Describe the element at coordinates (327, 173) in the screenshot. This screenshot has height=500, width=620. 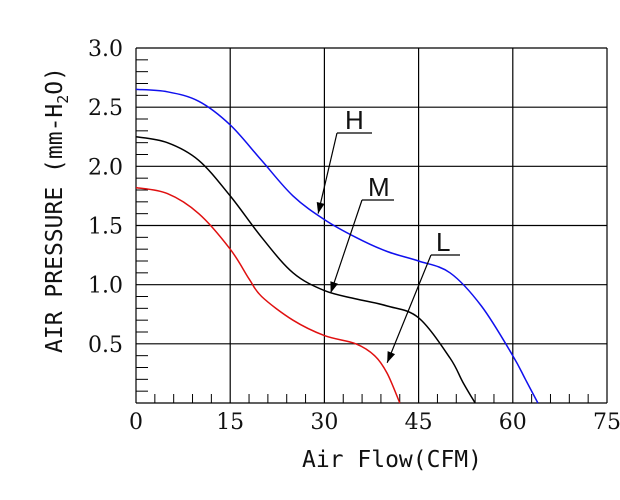
I see `leader-line-h` at that location.